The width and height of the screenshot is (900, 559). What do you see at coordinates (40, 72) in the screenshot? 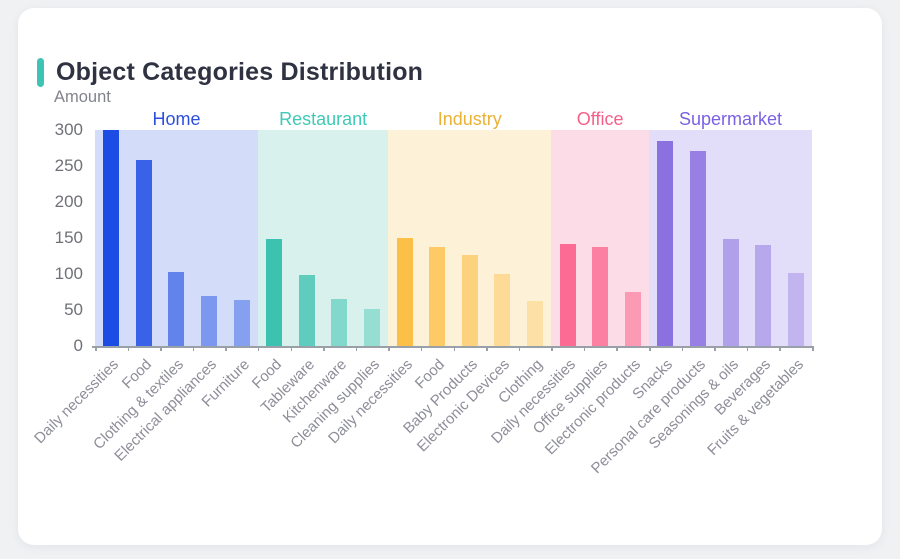
I see `title-accent-bar` at bounding box center [40, 72].